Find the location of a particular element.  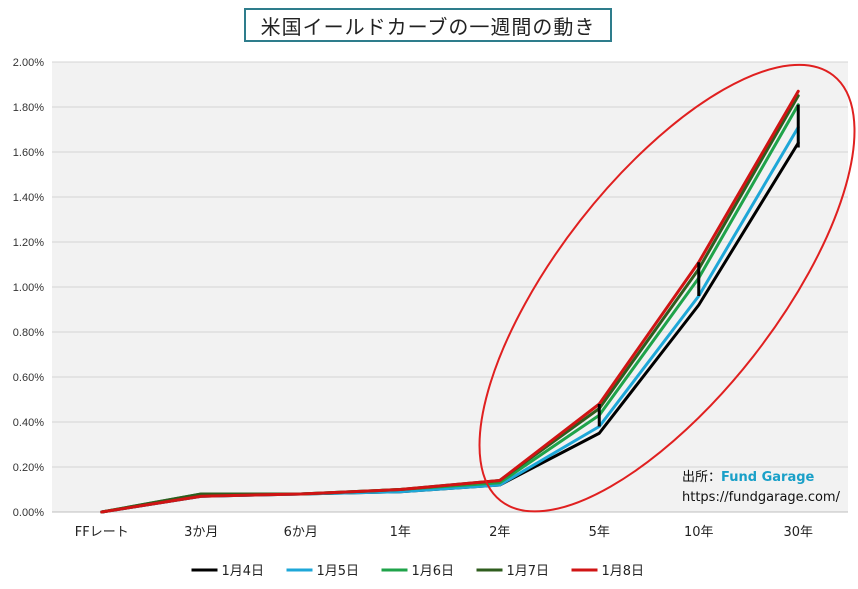

x-tick-label: 2年 is located at coordinates (499, 532).